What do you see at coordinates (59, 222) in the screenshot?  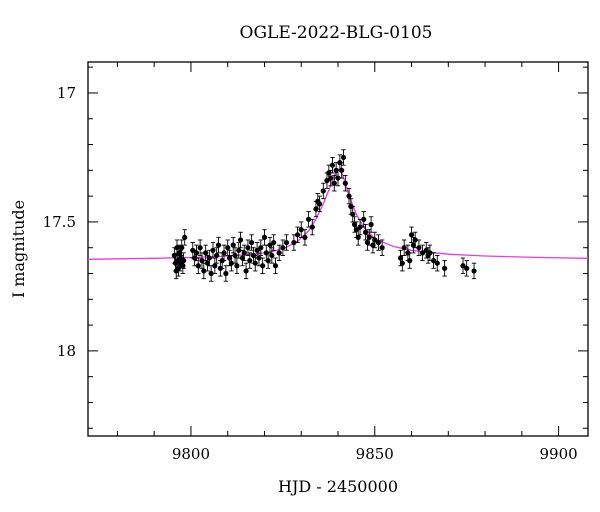 I see `y-tick-label: 17.5` at bounding box center [59, 222].